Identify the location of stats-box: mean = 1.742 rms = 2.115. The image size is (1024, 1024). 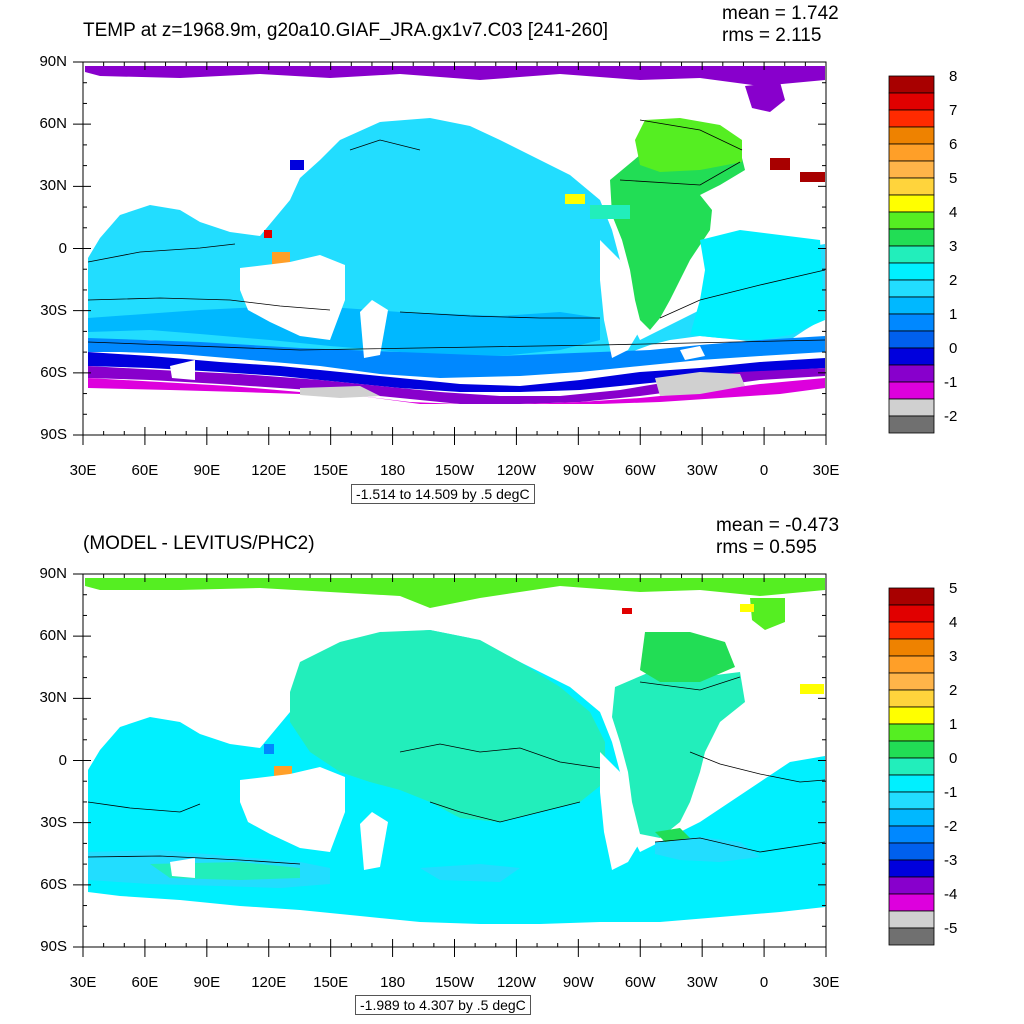
(780, 25).